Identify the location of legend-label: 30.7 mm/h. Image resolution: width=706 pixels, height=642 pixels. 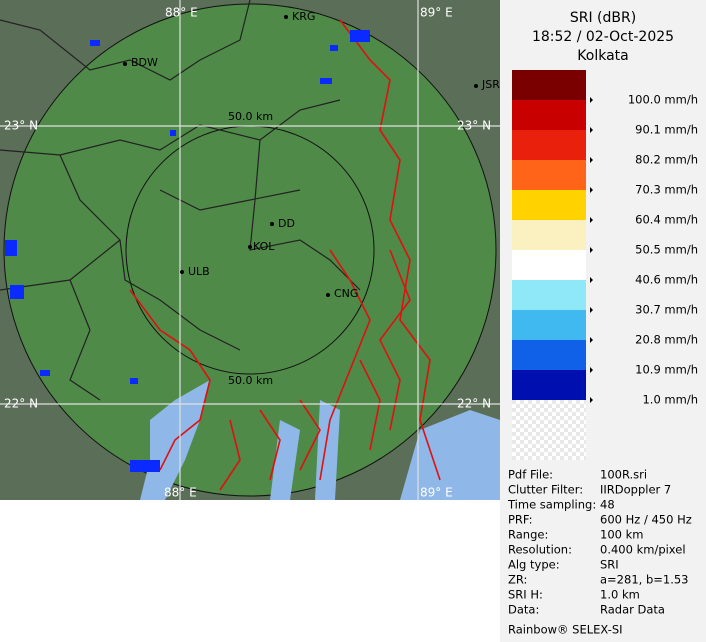
(666, 310).